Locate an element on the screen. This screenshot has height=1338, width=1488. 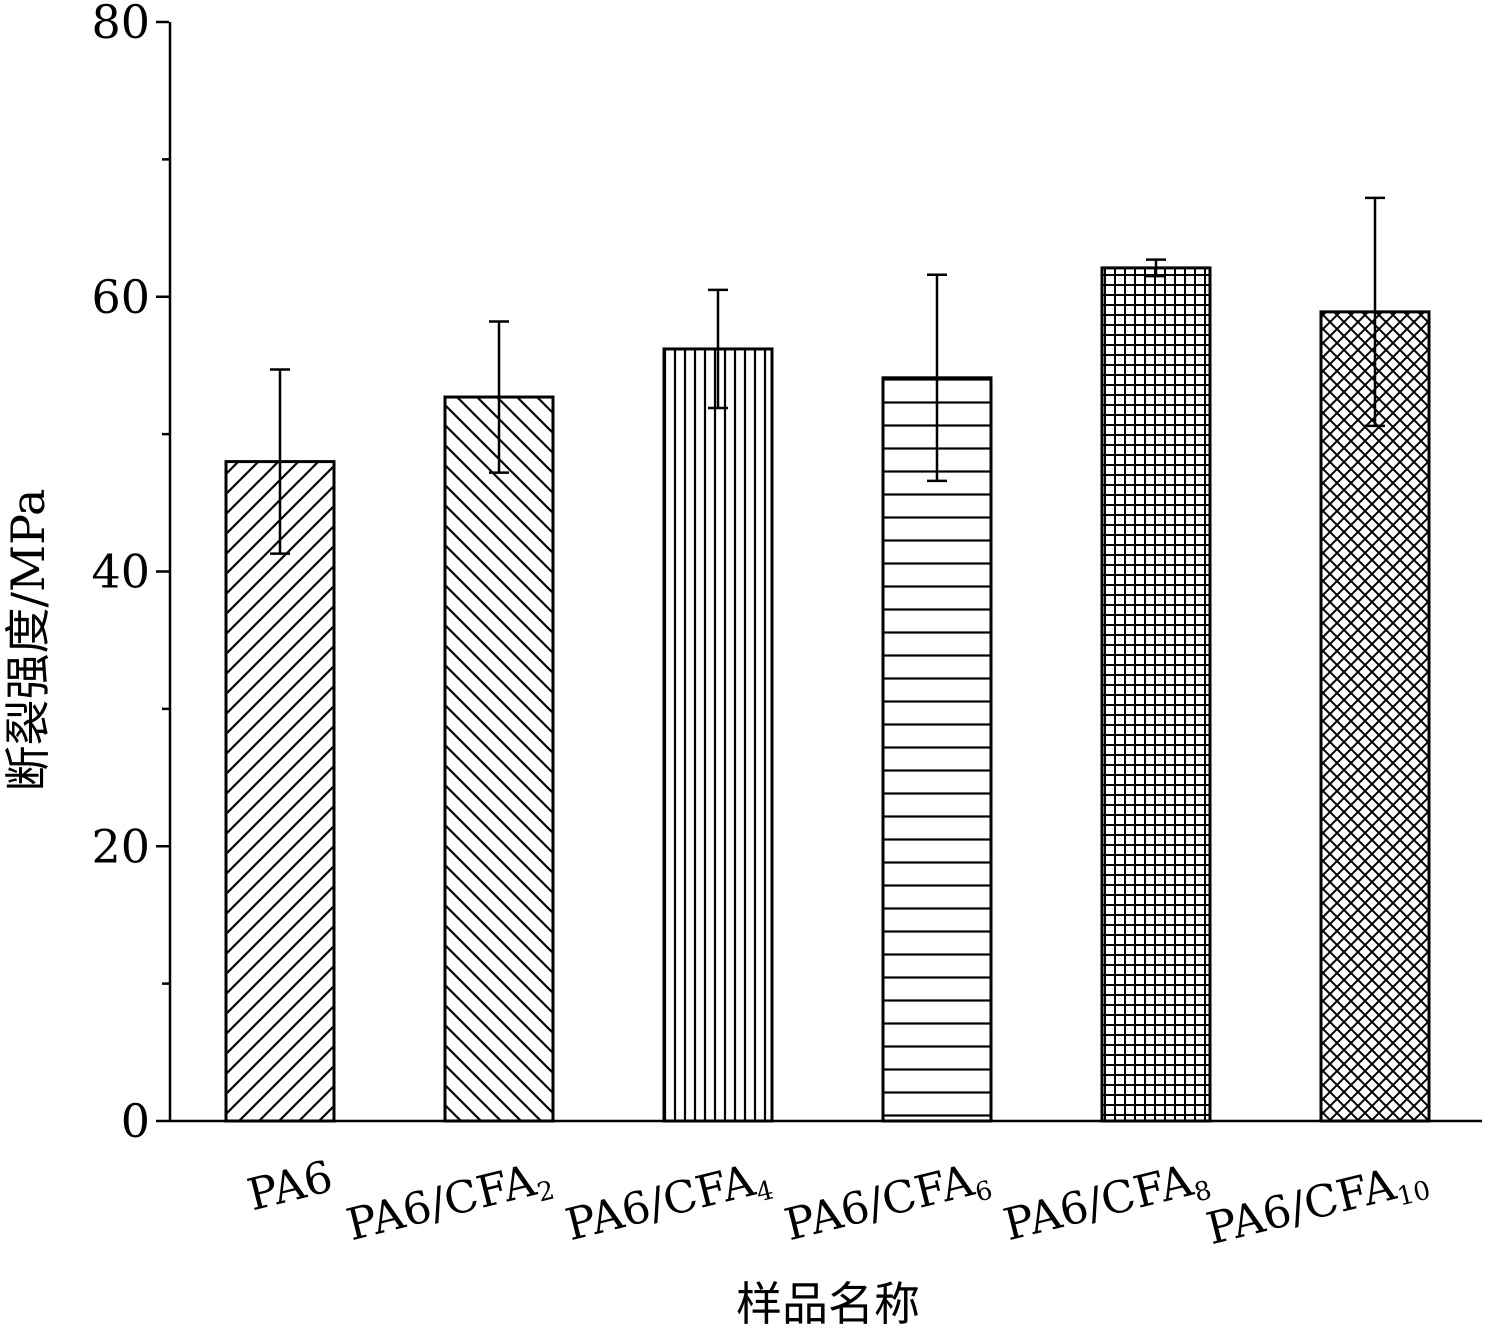
y-tick-label-60: 60 is located at coordinates (120, 297).